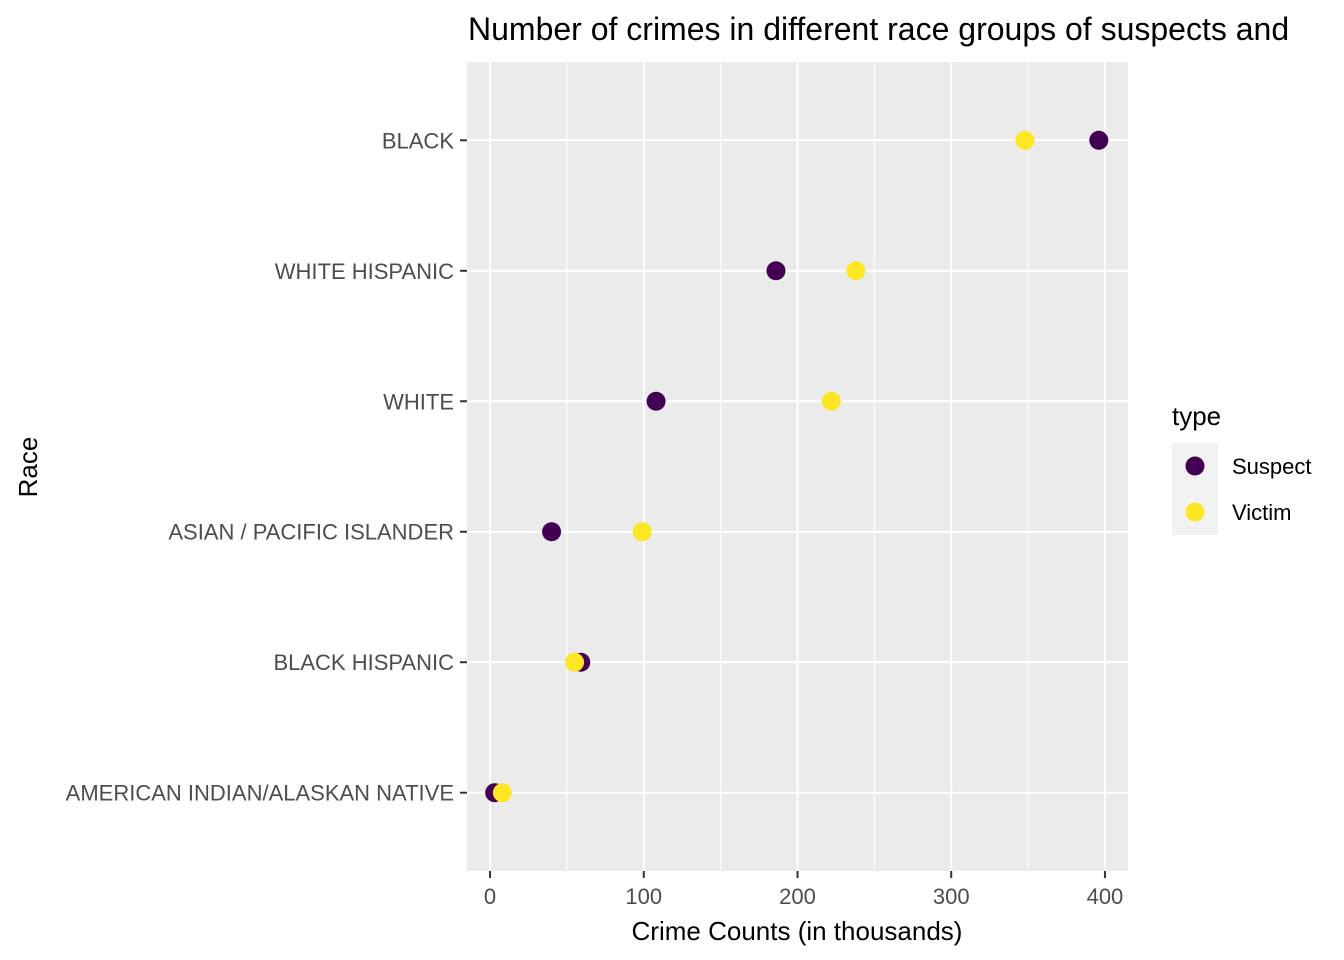 The height and width of the screenshot is (960, 1344). What do you see at coordinates (363, 662) in the screenshot?
I see `y-tick-label: BLACK HISPANIC` at bounding box center [363, 662].